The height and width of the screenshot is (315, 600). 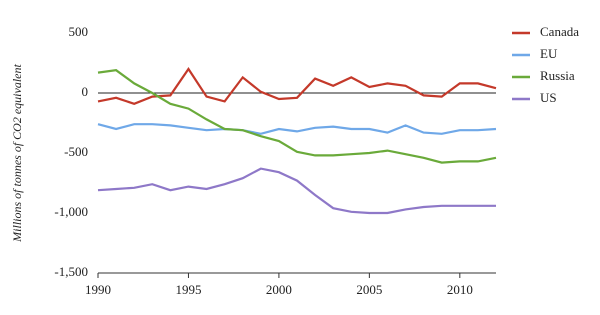 I want to click on x-tick-label: 1995, so click(x=188, y=289).